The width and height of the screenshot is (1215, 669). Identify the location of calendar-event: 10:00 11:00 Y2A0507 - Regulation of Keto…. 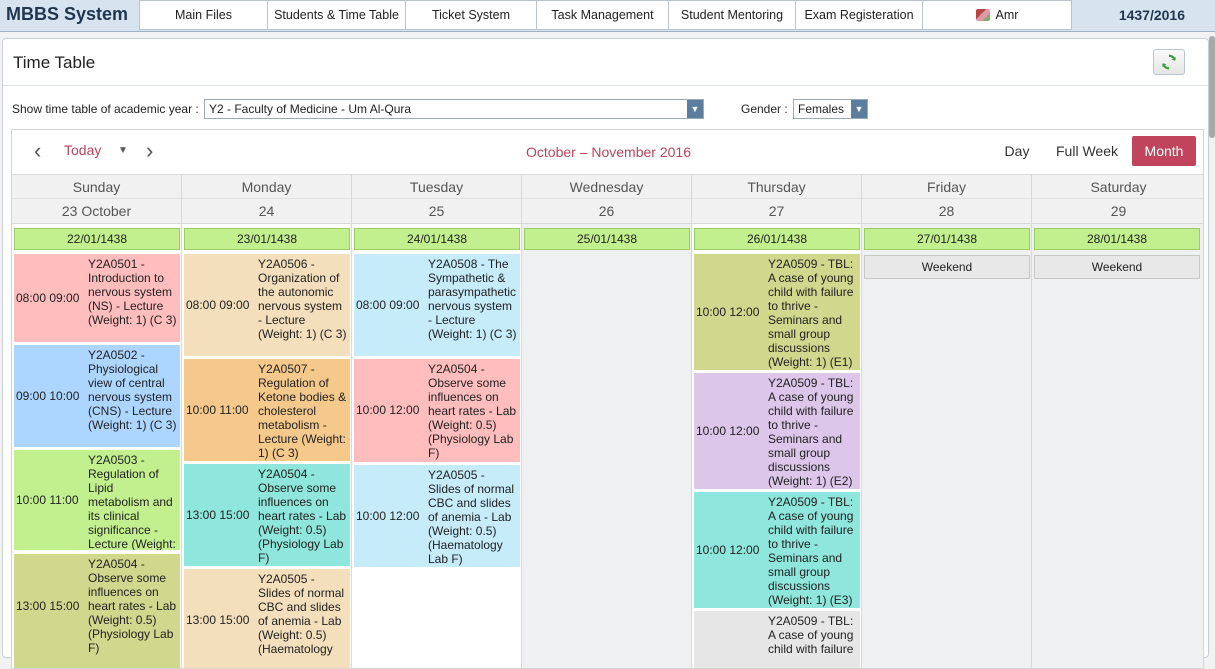
(267, 410).